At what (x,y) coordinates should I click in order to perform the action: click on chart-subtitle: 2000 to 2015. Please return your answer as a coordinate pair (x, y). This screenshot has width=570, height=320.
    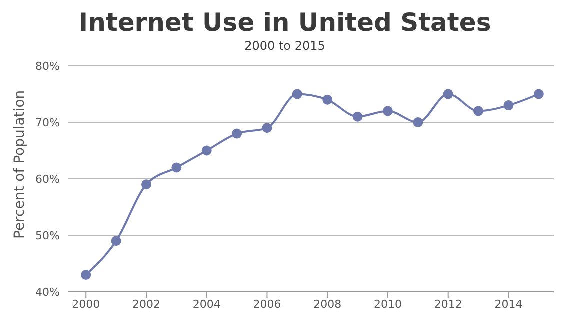
    Looking at the image, I should click on (285, 46).